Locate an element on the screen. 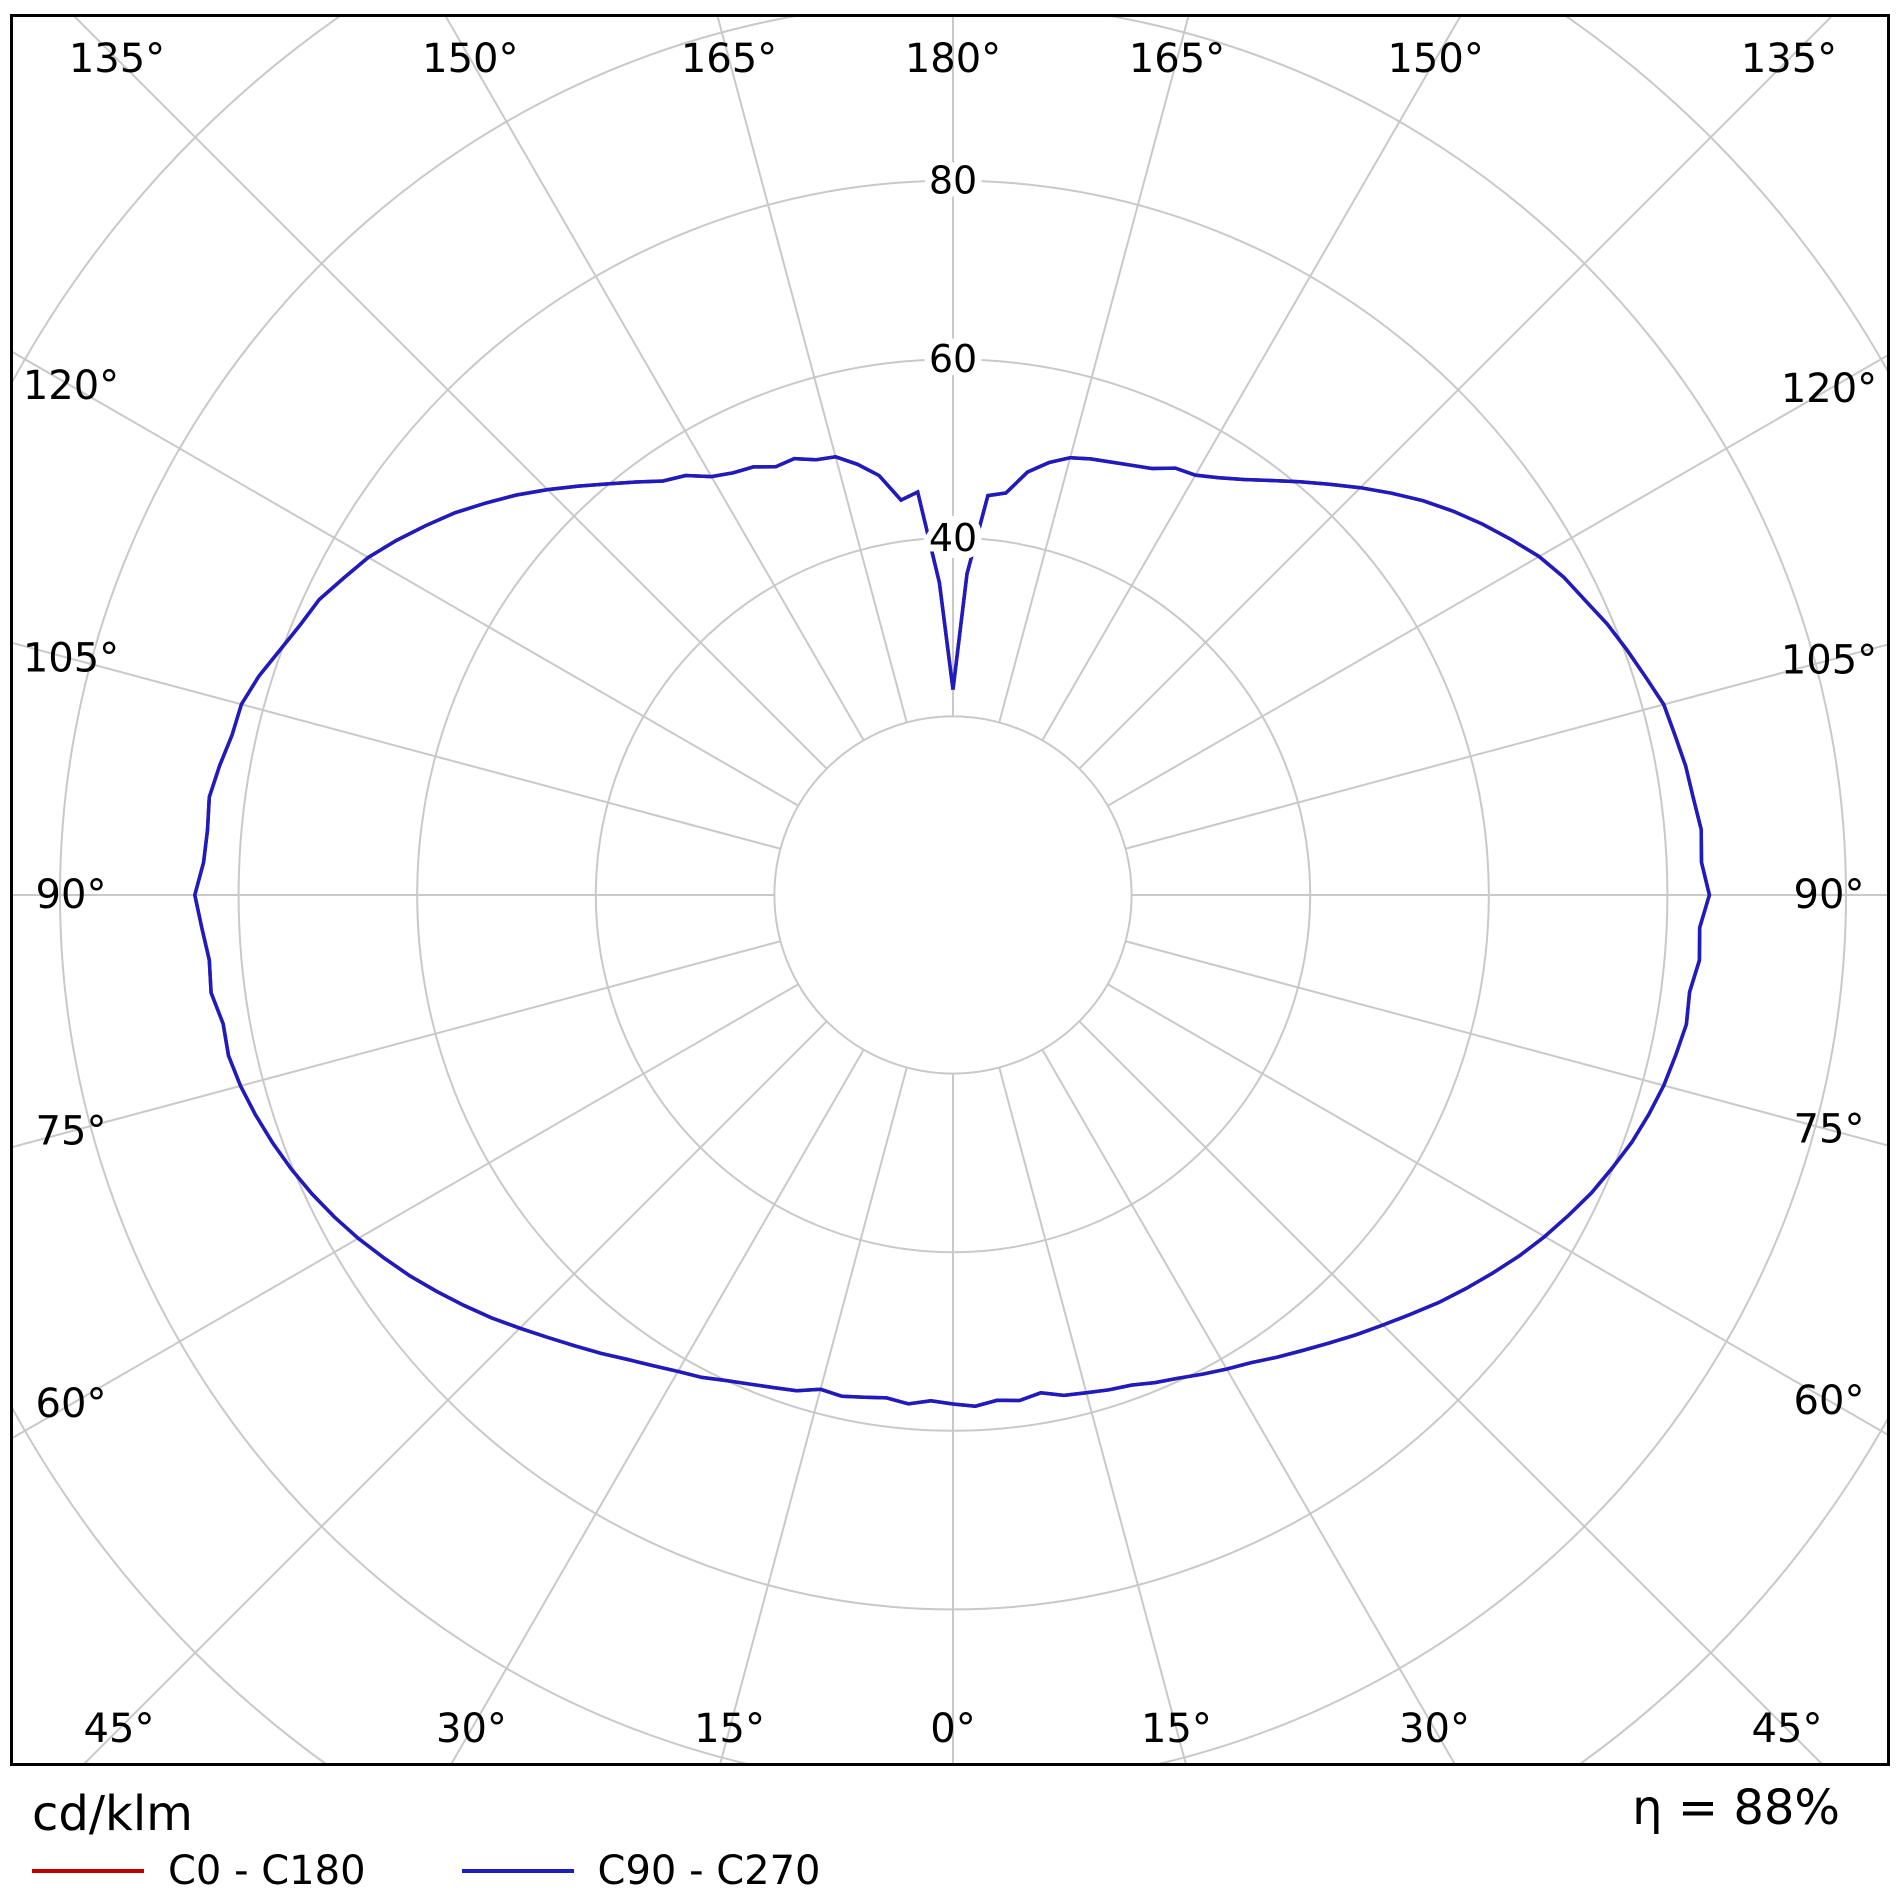  radial-tick-label: 60 is located at coordinates (953, 359).